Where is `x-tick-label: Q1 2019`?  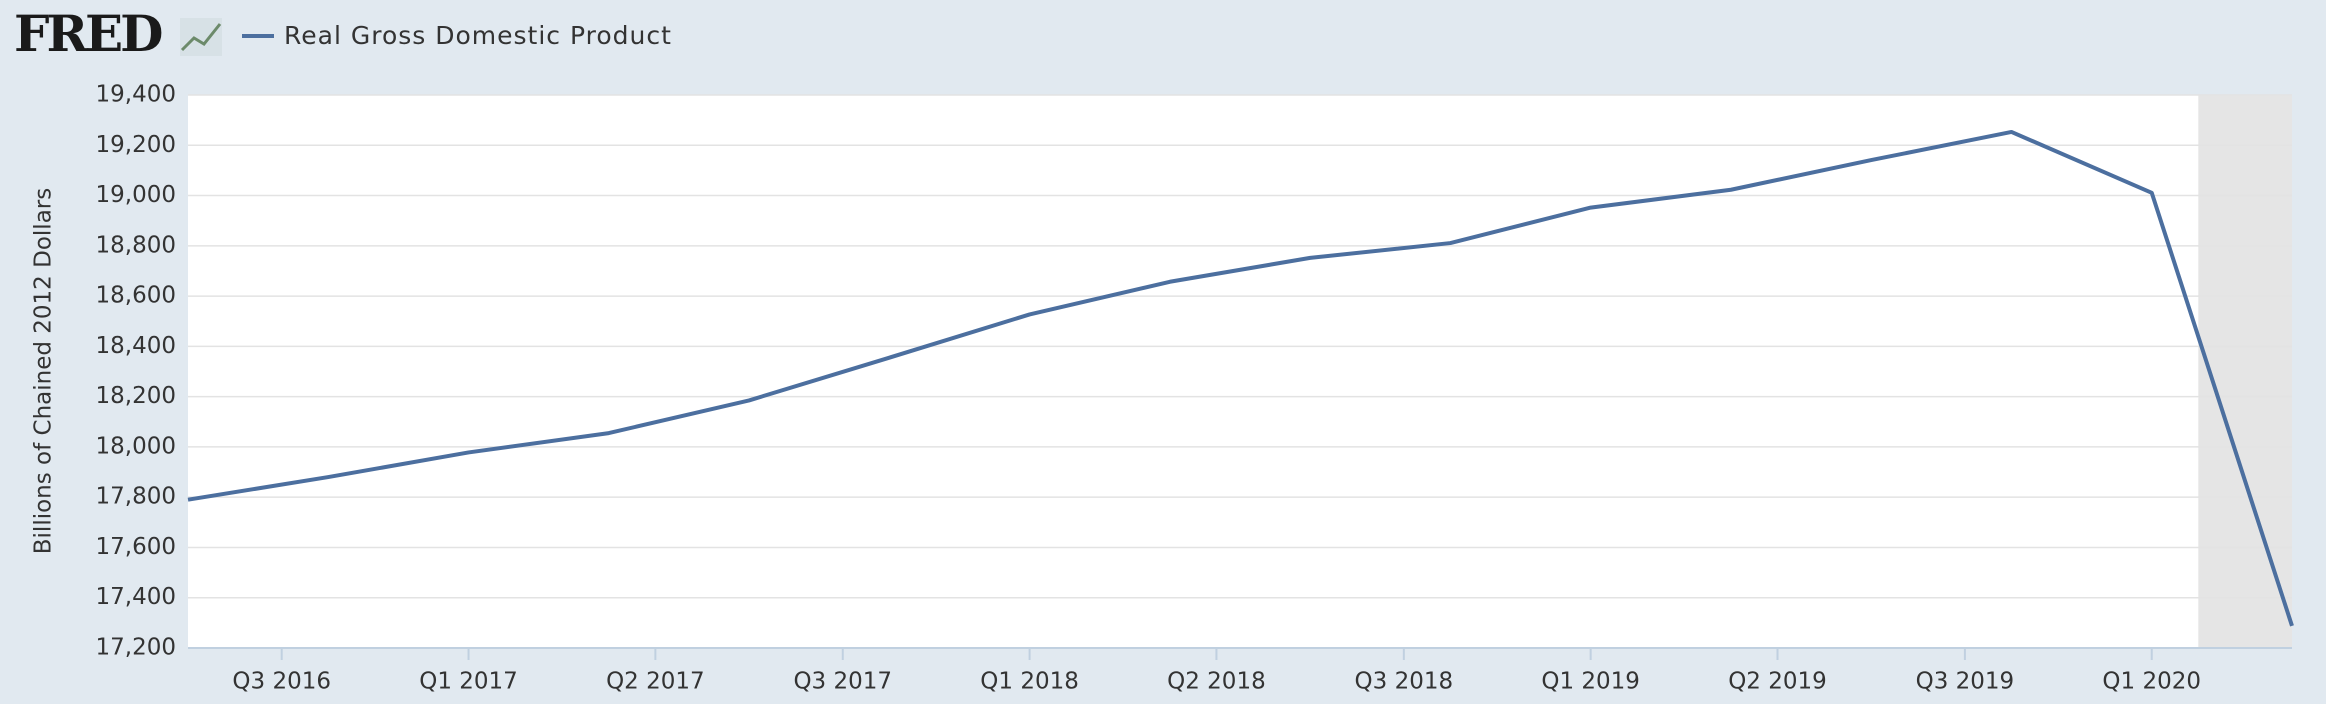
x-tick-label: Q1 2019 is located at coordinates (1590, 682).